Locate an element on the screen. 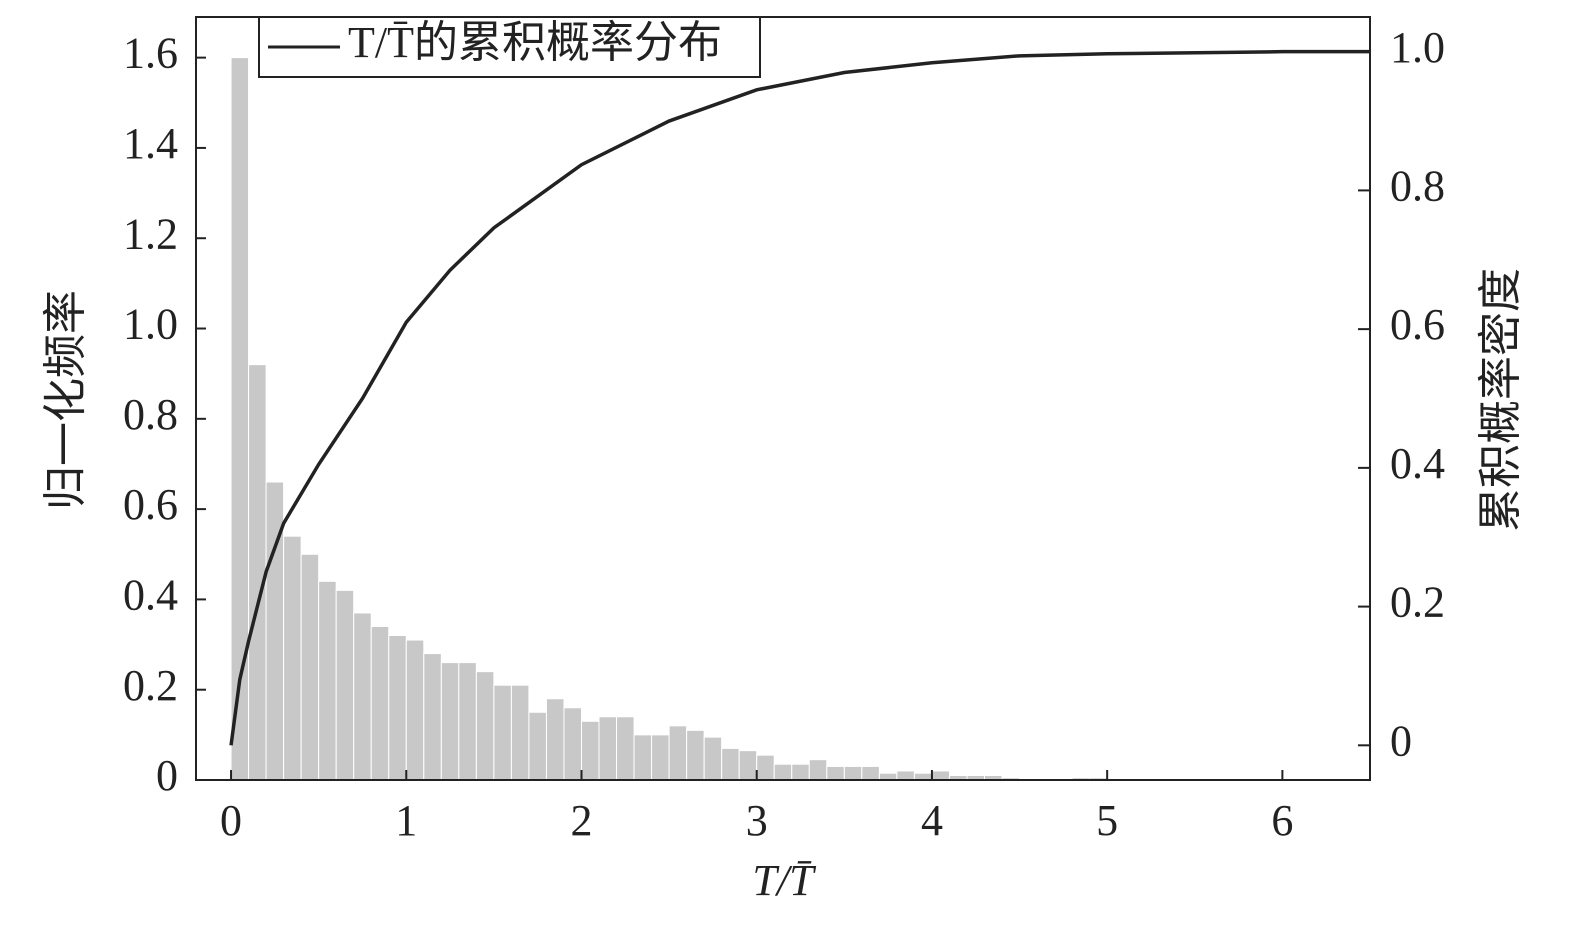 This screenshot has height=926, width=1575. y2-tick-label: 0.8 is located at coordinates (1417, 186).